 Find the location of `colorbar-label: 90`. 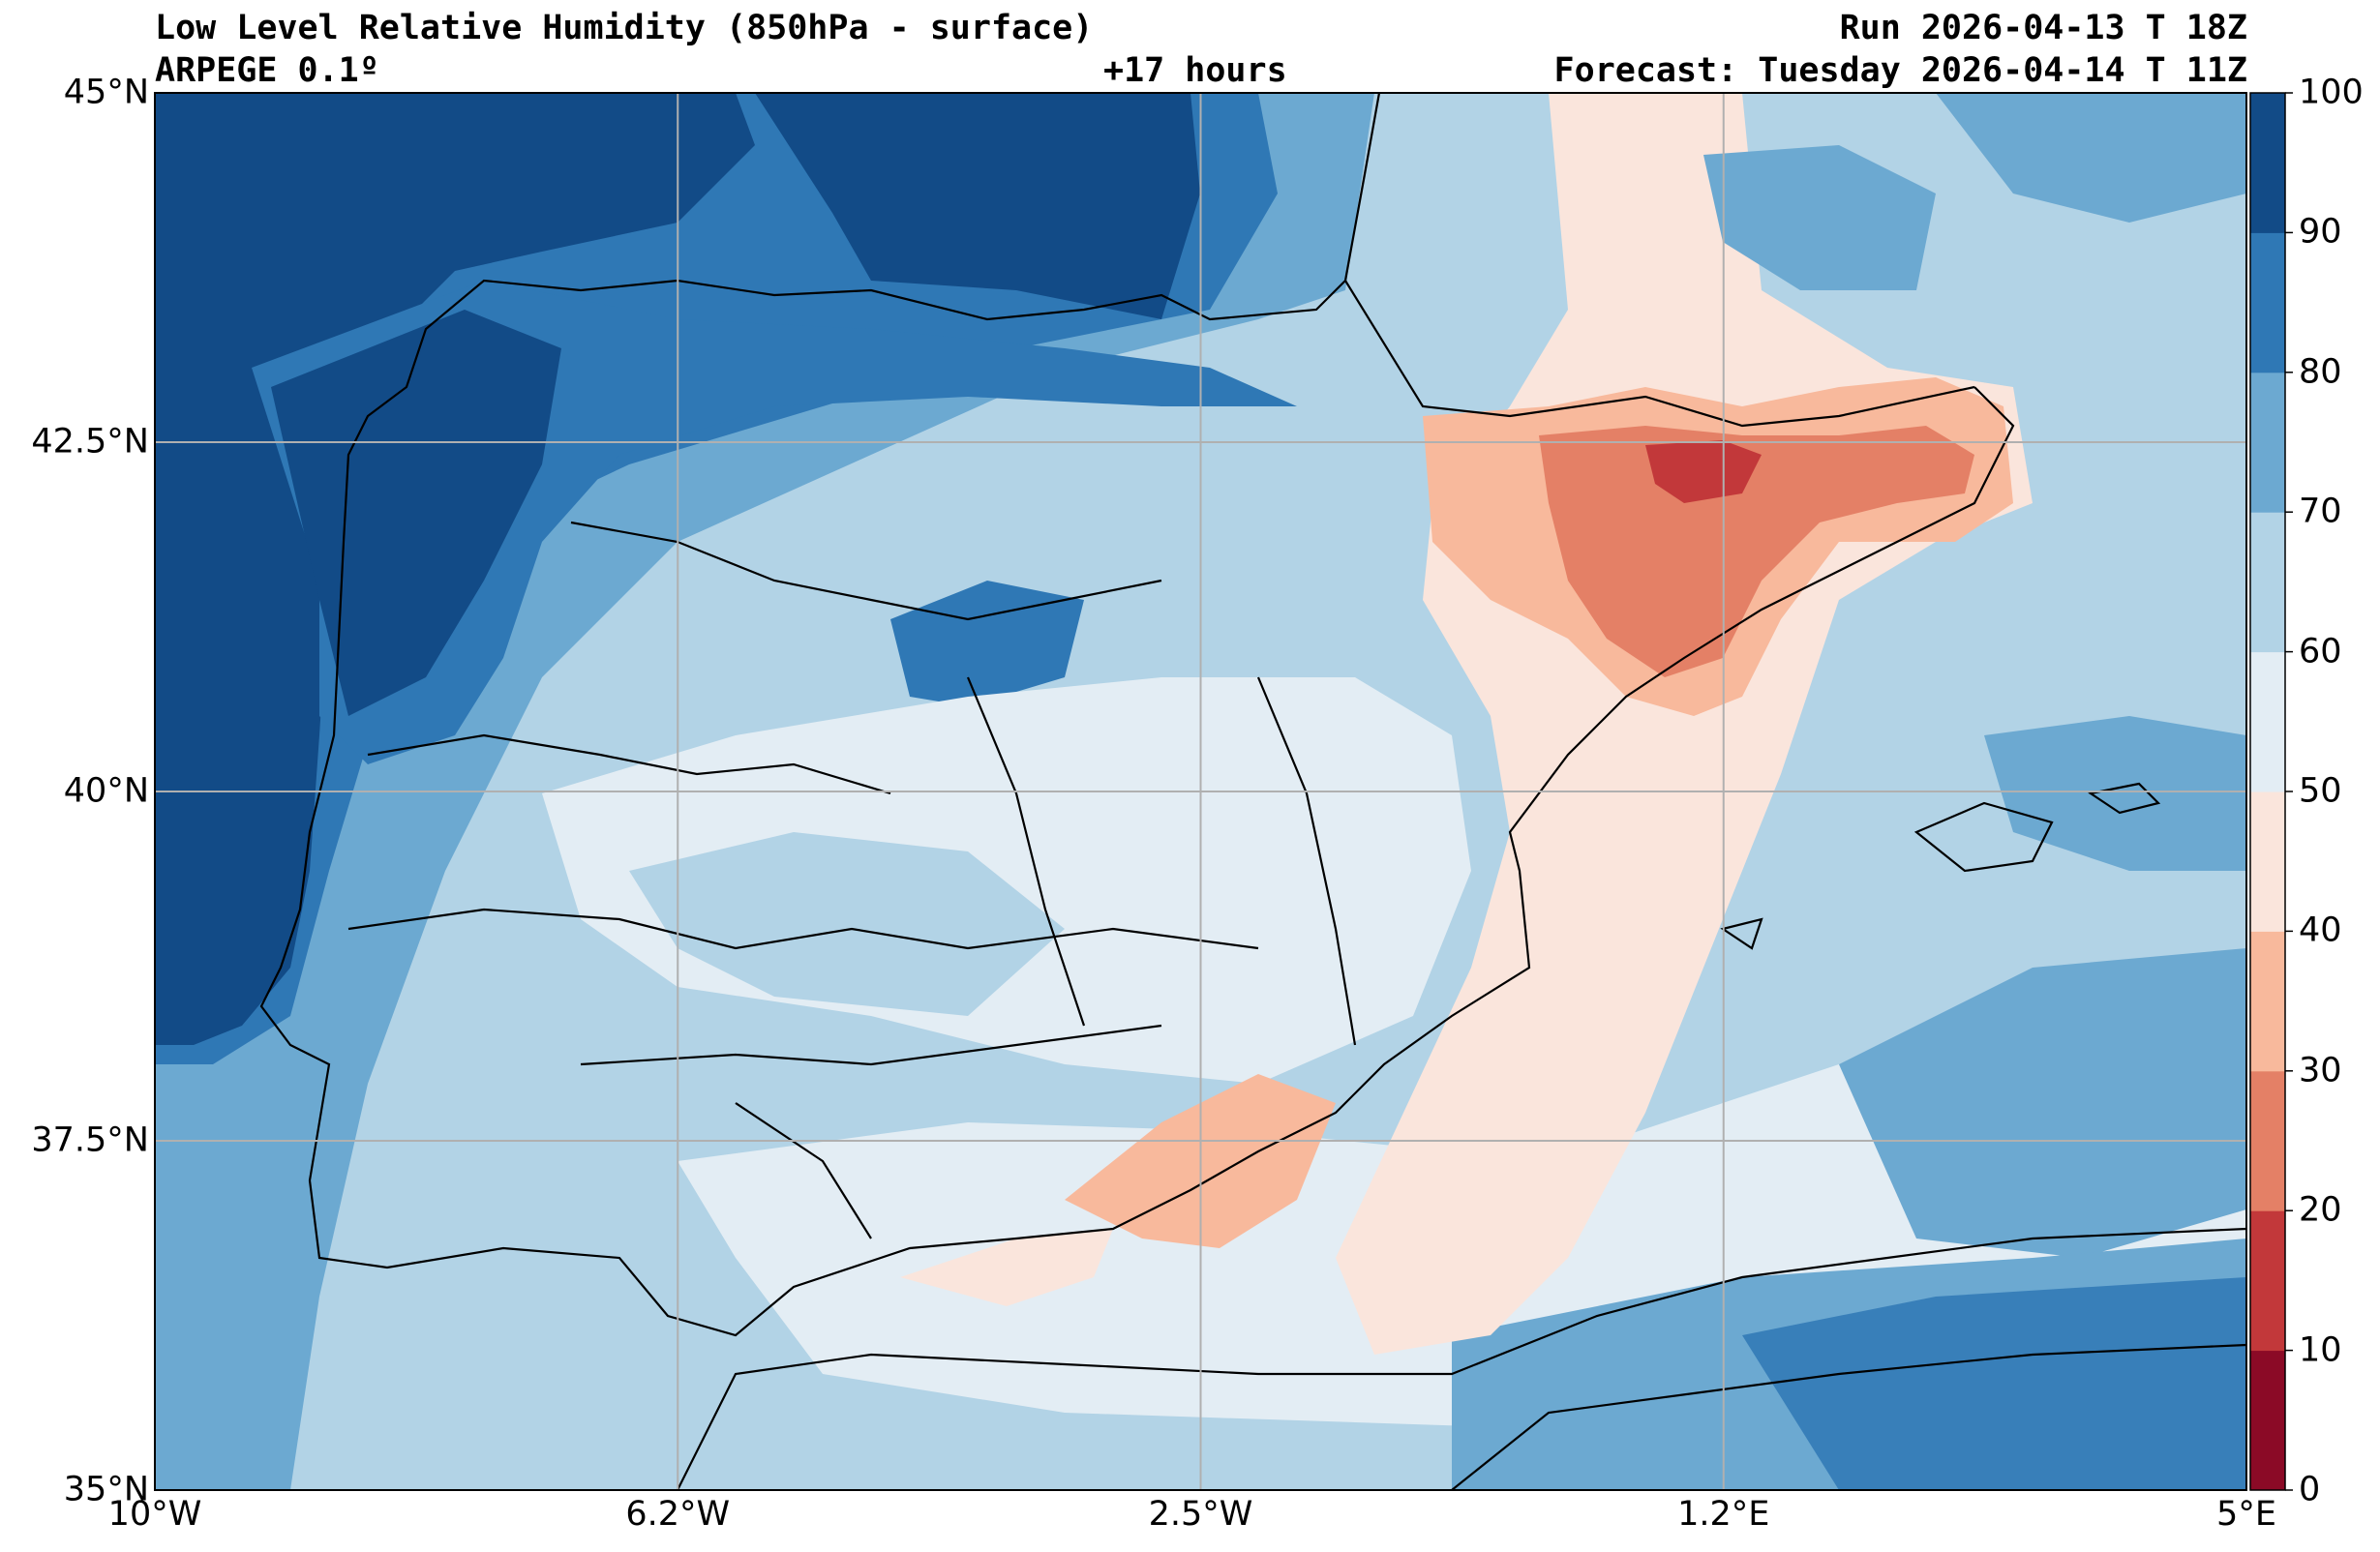

colorbar-label: 90 is located at coordinates (2320, 232).